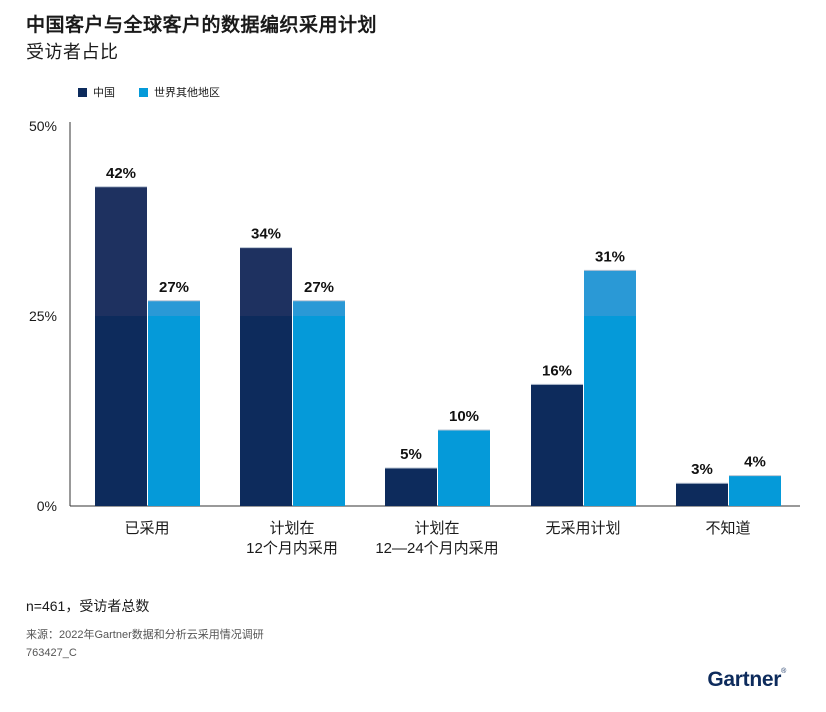 The width and height of the screenshot is (826, 712). I want to click on sample-size-note: n=461，受访者总数, so click(88, 606).